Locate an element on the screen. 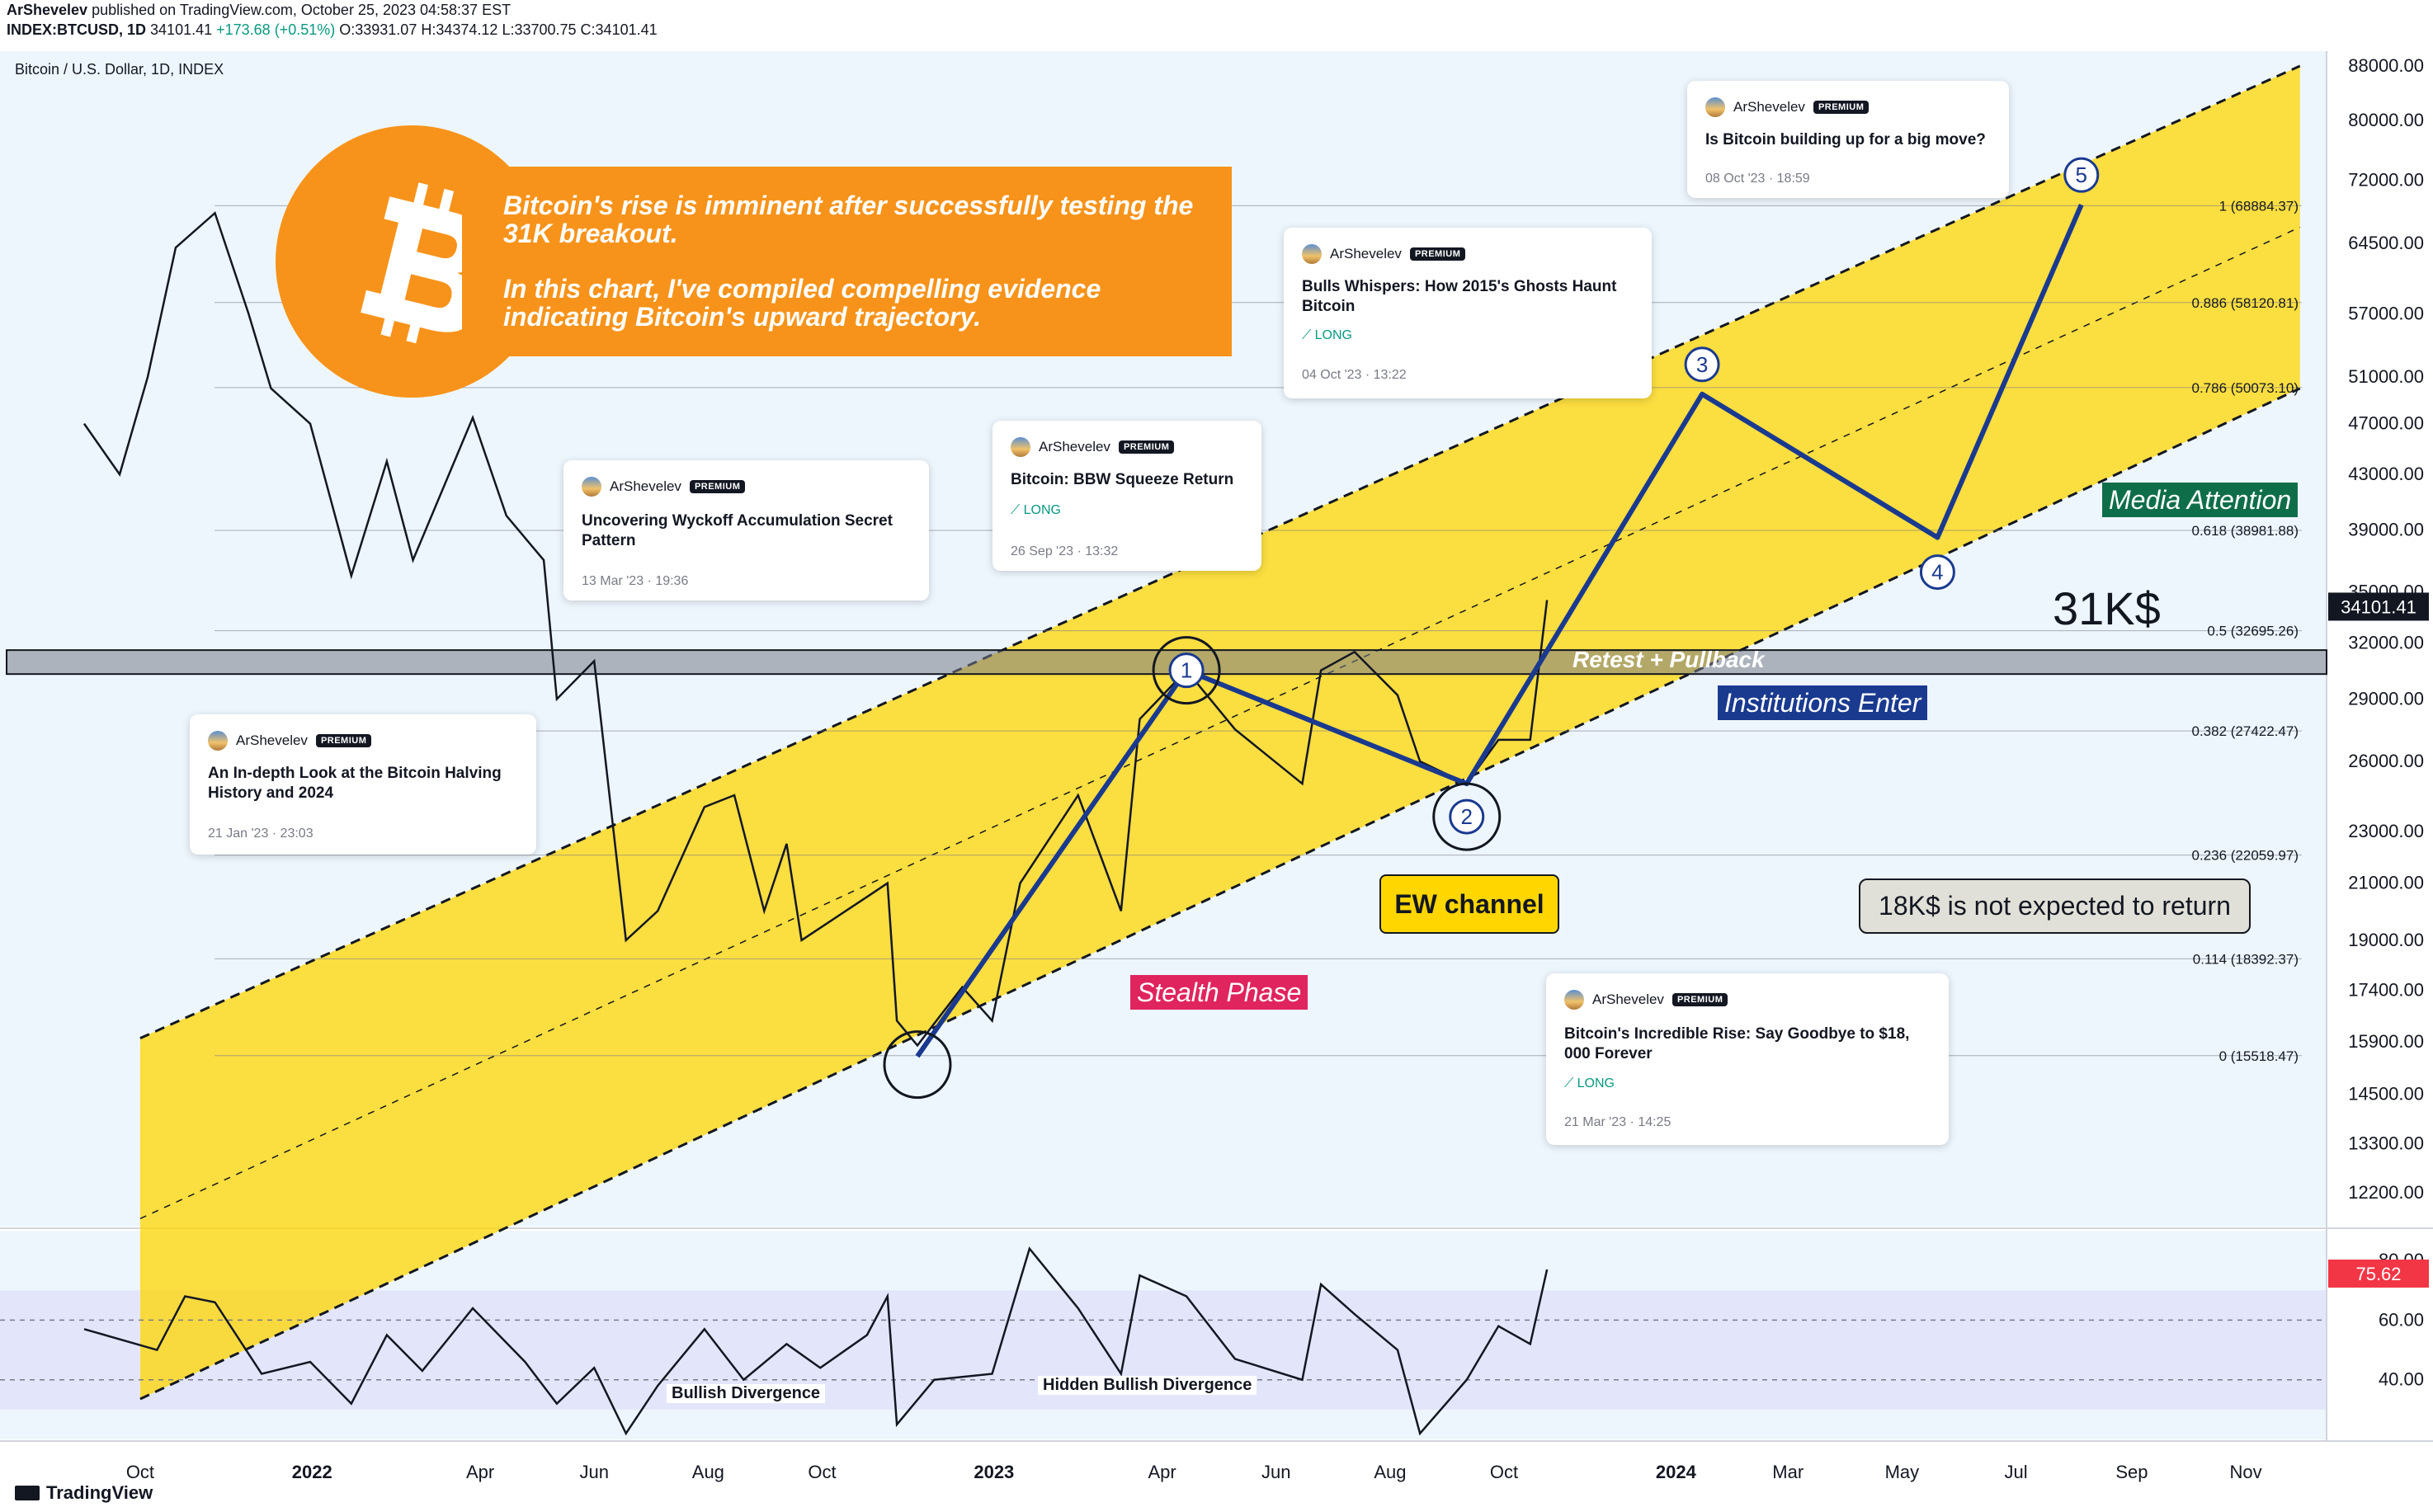  price-axis-tick: 14500.00 is located at coordinates (2386, 1094).